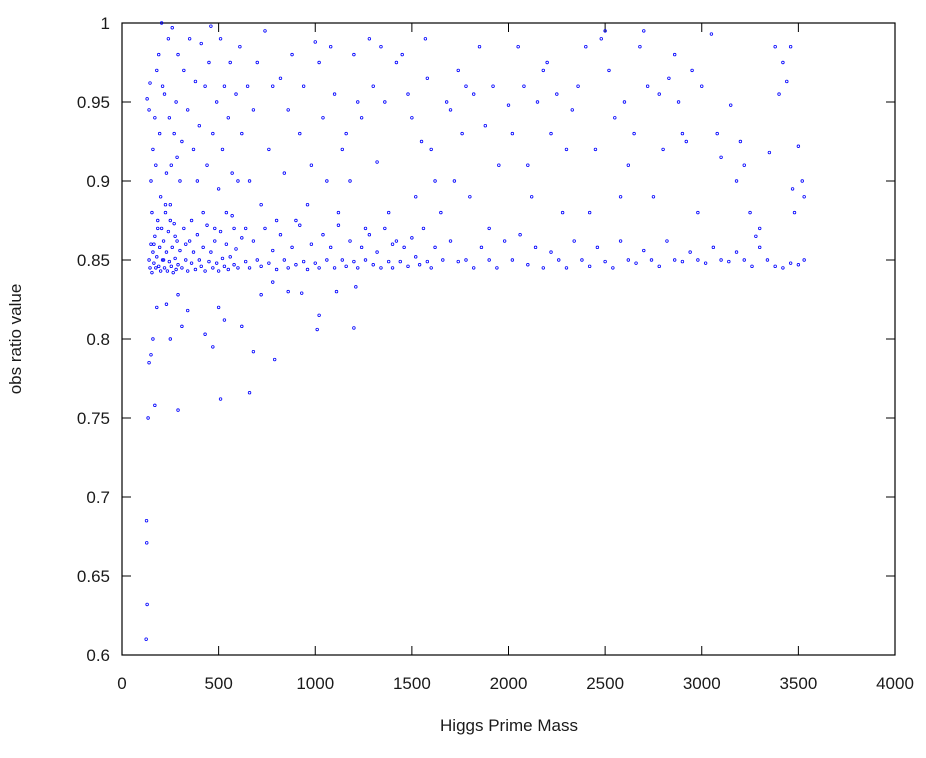  Describe the element at coordinates (412, 683) in the screenshot. I see `x-tick-label: 1500` at that location.